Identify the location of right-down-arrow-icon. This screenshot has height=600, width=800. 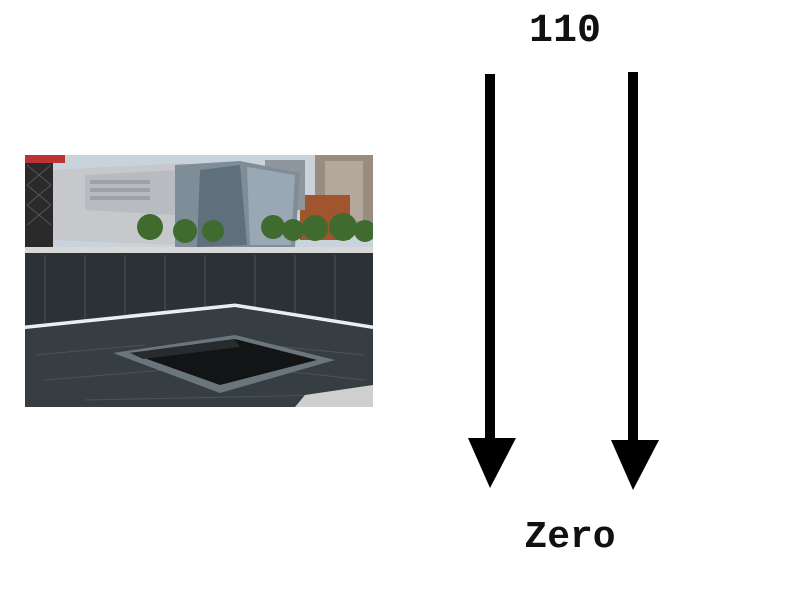
(635, 281).